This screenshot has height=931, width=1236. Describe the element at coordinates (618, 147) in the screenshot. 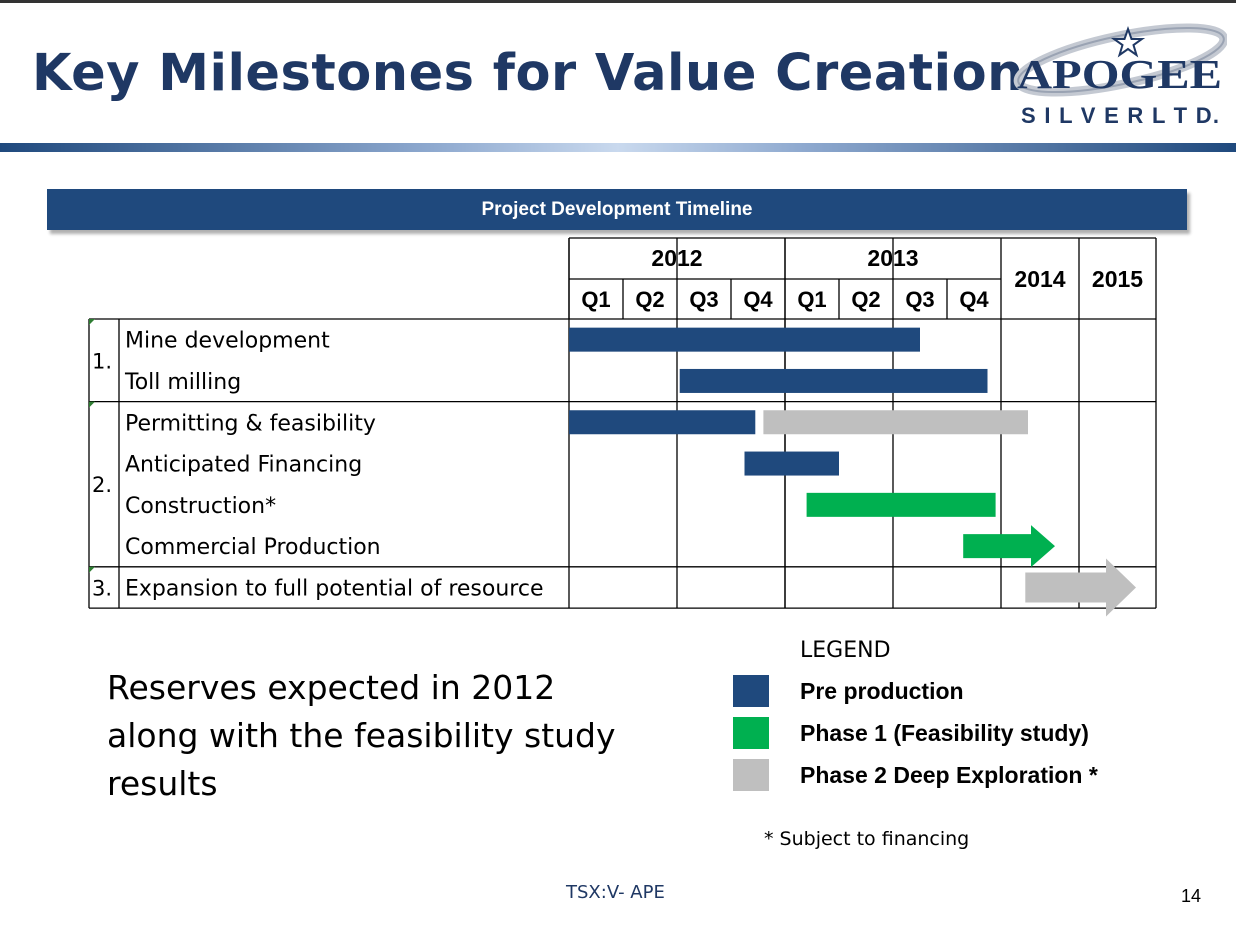

I see `header-rule` at that location.